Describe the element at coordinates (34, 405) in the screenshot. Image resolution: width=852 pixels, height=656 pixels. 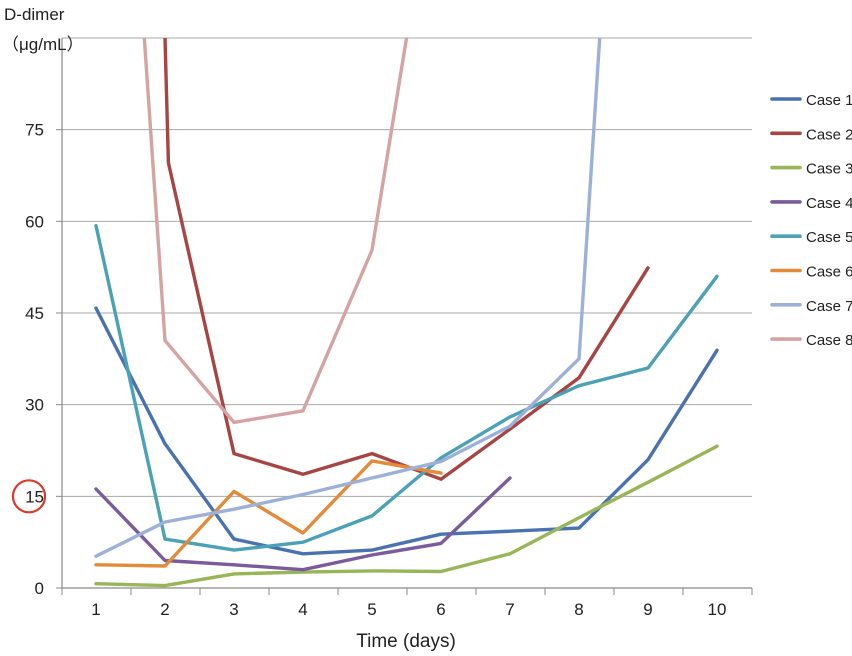
I see `y-tick-label-30: 30` at that location.